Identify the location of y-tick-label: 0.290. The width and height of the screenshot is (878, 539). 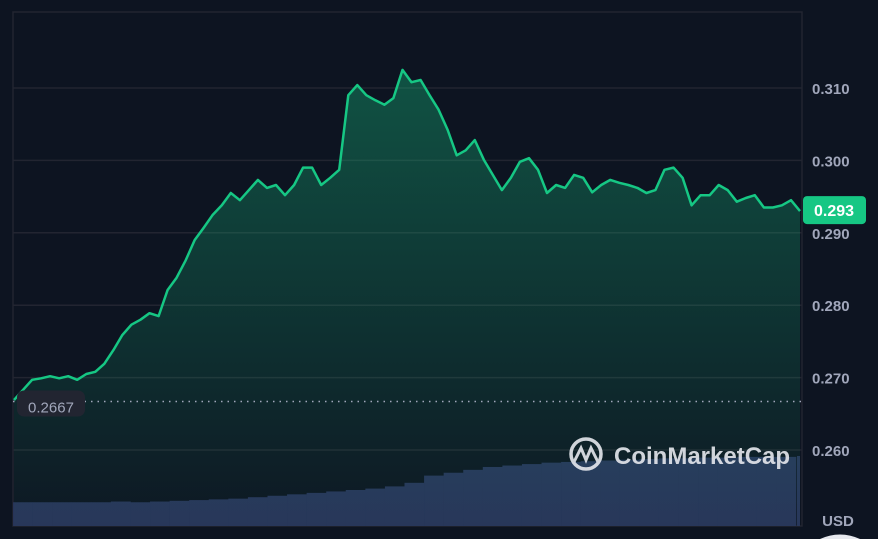
(831, 234).